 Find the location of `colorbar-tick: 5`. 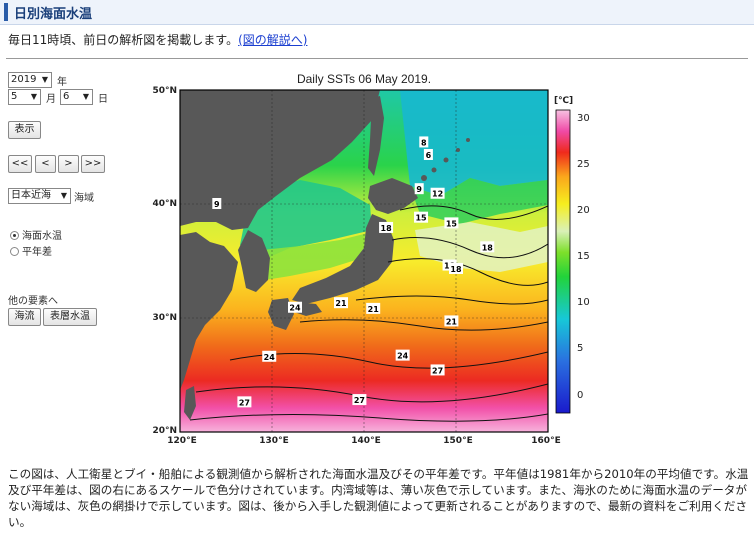

colorbar-tick: 5 is located at coordinates (580, 348).